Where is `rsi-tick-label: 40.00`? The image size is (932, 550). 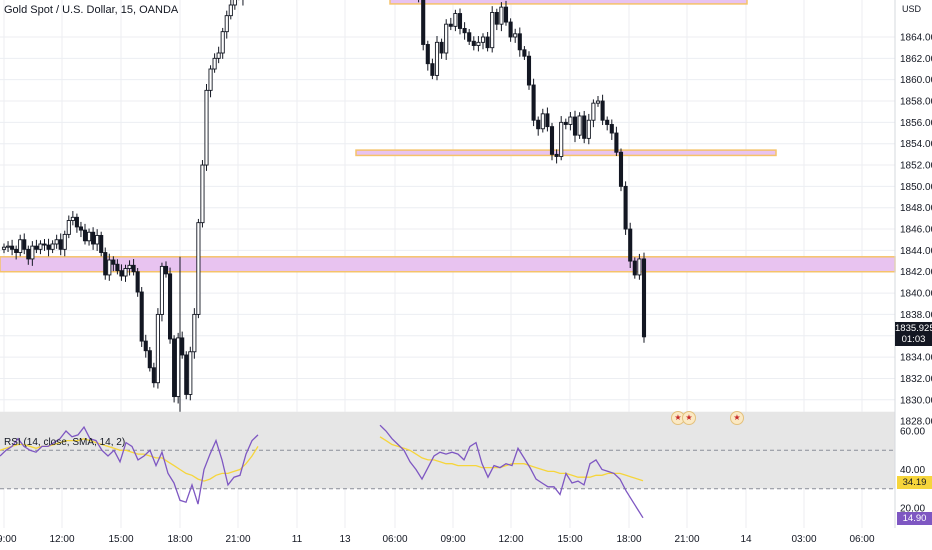
rsi-tick-label: 40.00 is located at coordinates (912, 470).